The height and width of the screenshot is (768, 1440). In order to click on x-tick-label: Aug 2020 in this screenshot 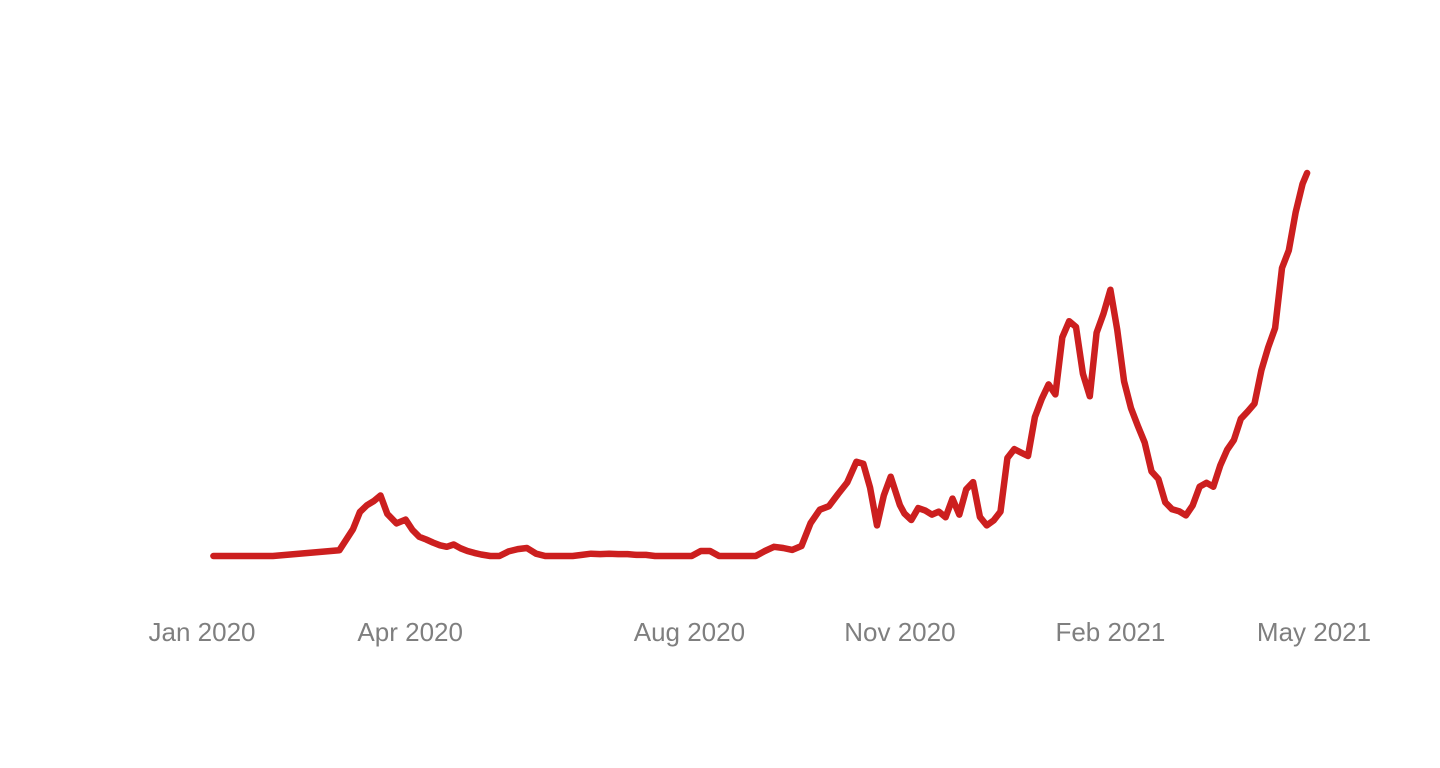, I will do `click(689, 632)`.